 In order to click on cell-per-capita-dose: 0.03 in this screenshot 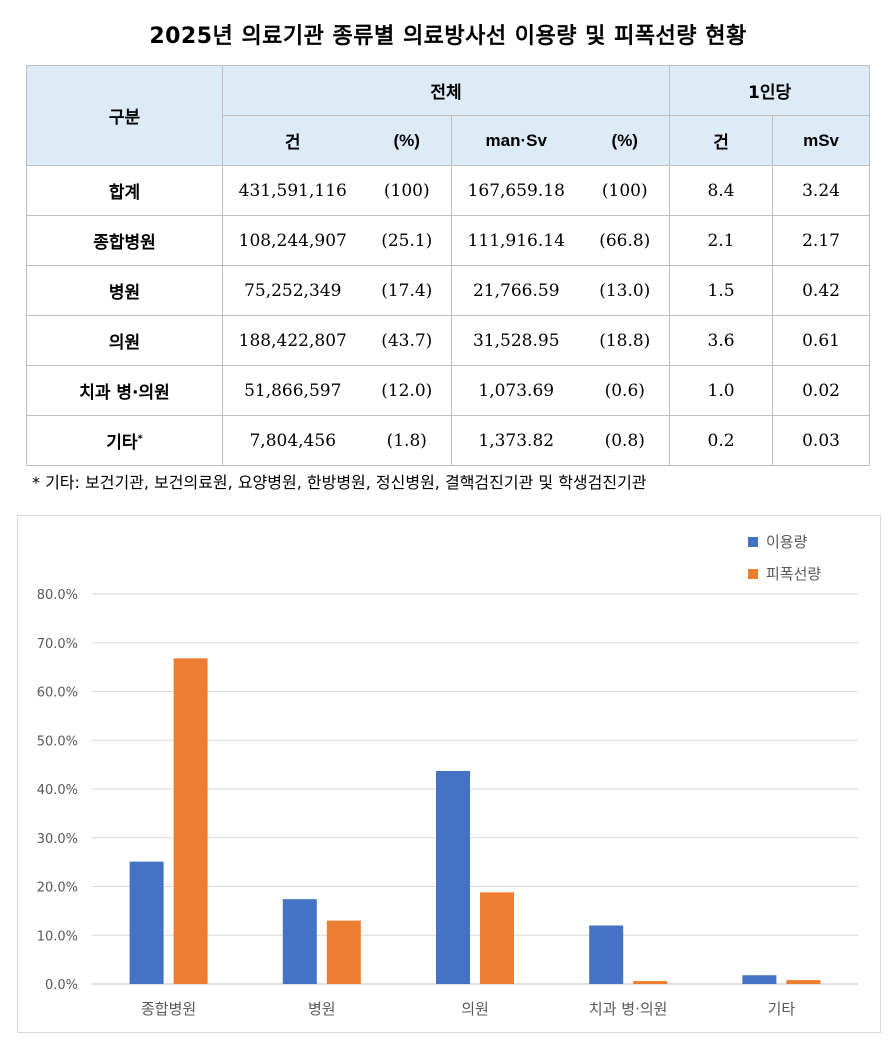, I will do `click(821, 440)`.